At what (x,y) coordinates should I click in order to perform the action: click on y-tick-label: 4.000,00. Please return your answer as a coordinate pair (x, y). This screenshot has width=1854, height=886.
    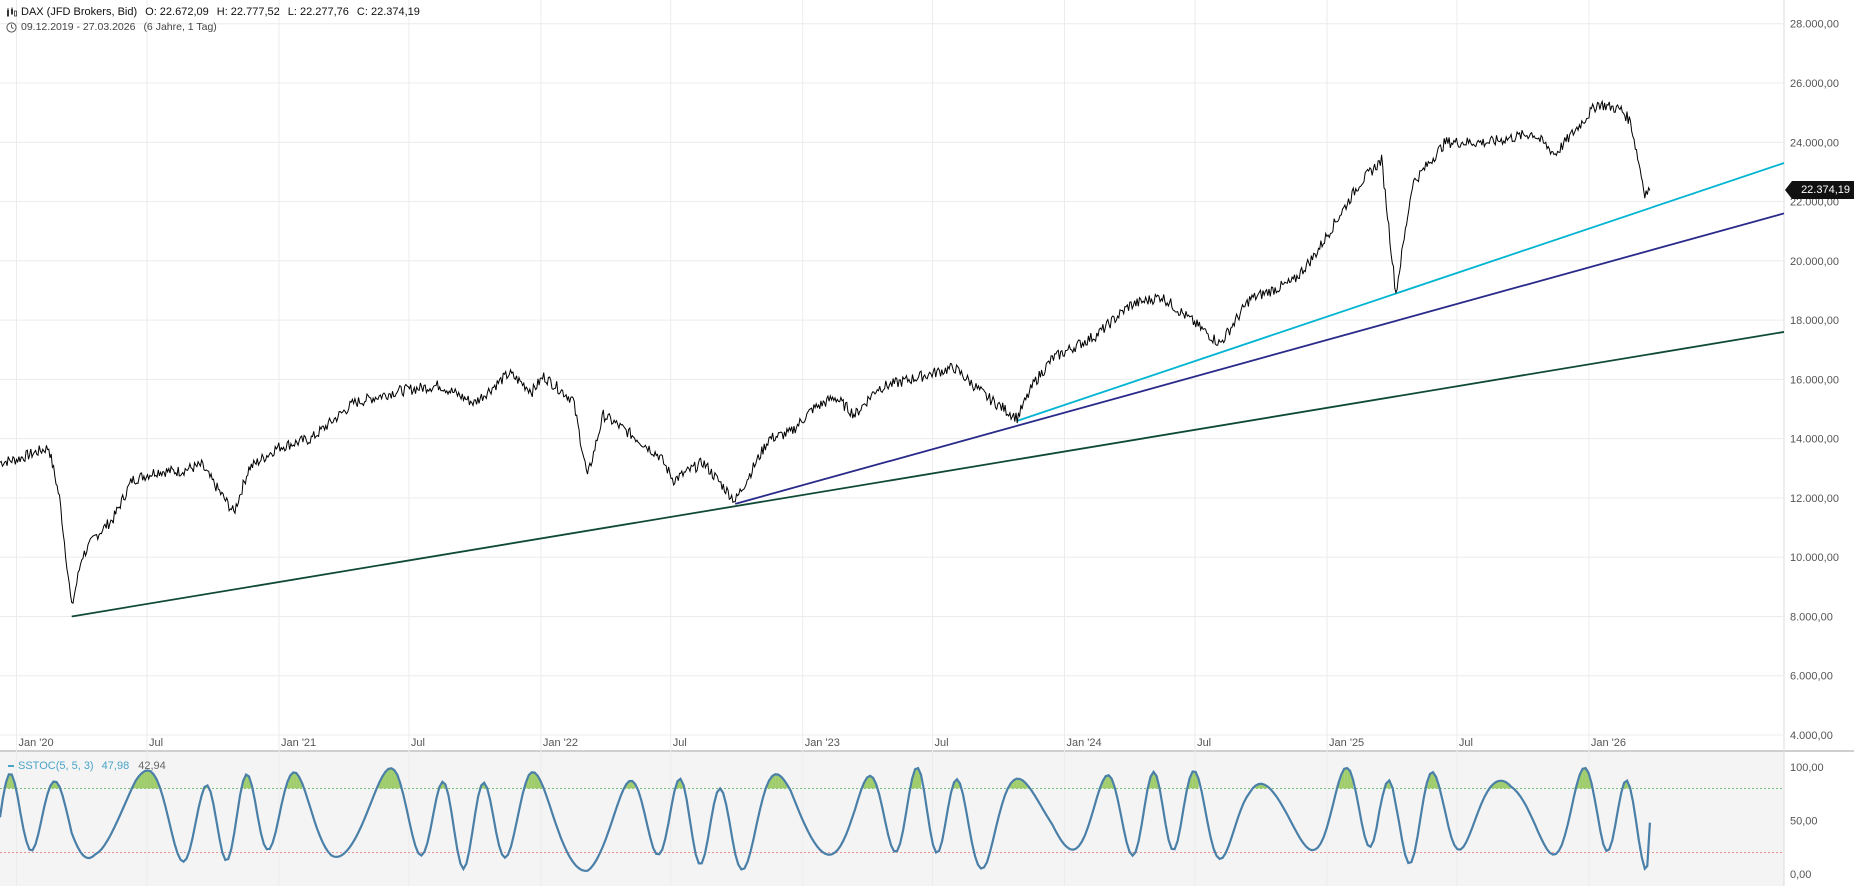
    Looking at the image, I should click on (1811, 736).